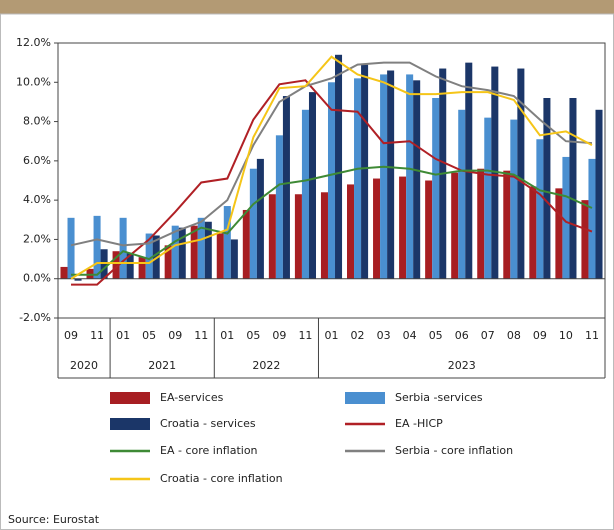  What do you see at coordinates (84, 365) in the screenshot?
I see `year-label: 2020` at bounding box center [84, 365].